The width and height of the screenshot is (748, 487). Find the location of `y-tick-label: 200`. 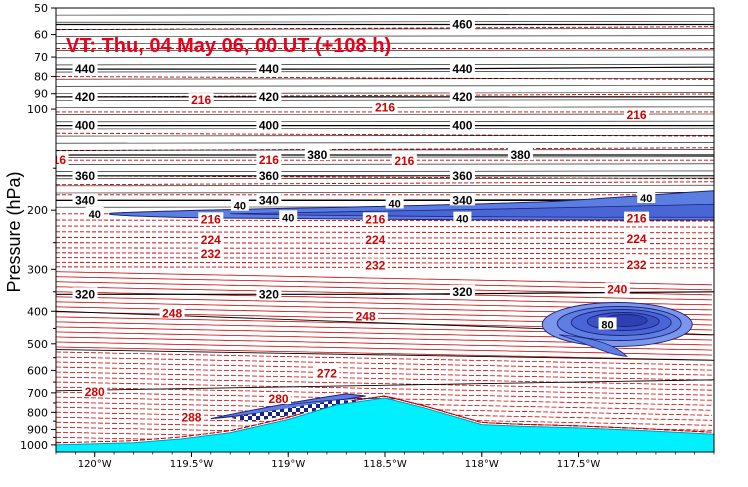

y-tick-label: 200 is located at coordinates (37, 210).